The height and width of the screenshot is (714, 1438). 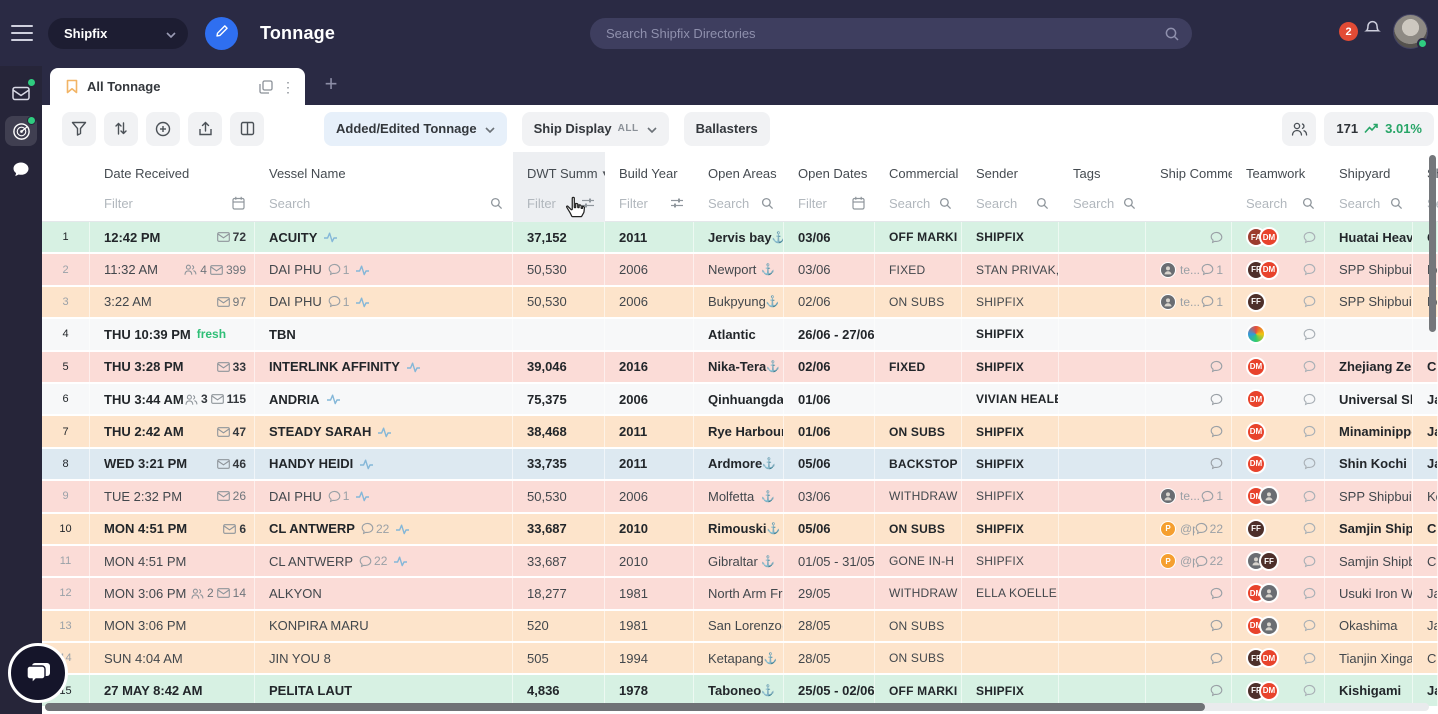 I want to click on column-header-blank, so click(x=66, y=173).